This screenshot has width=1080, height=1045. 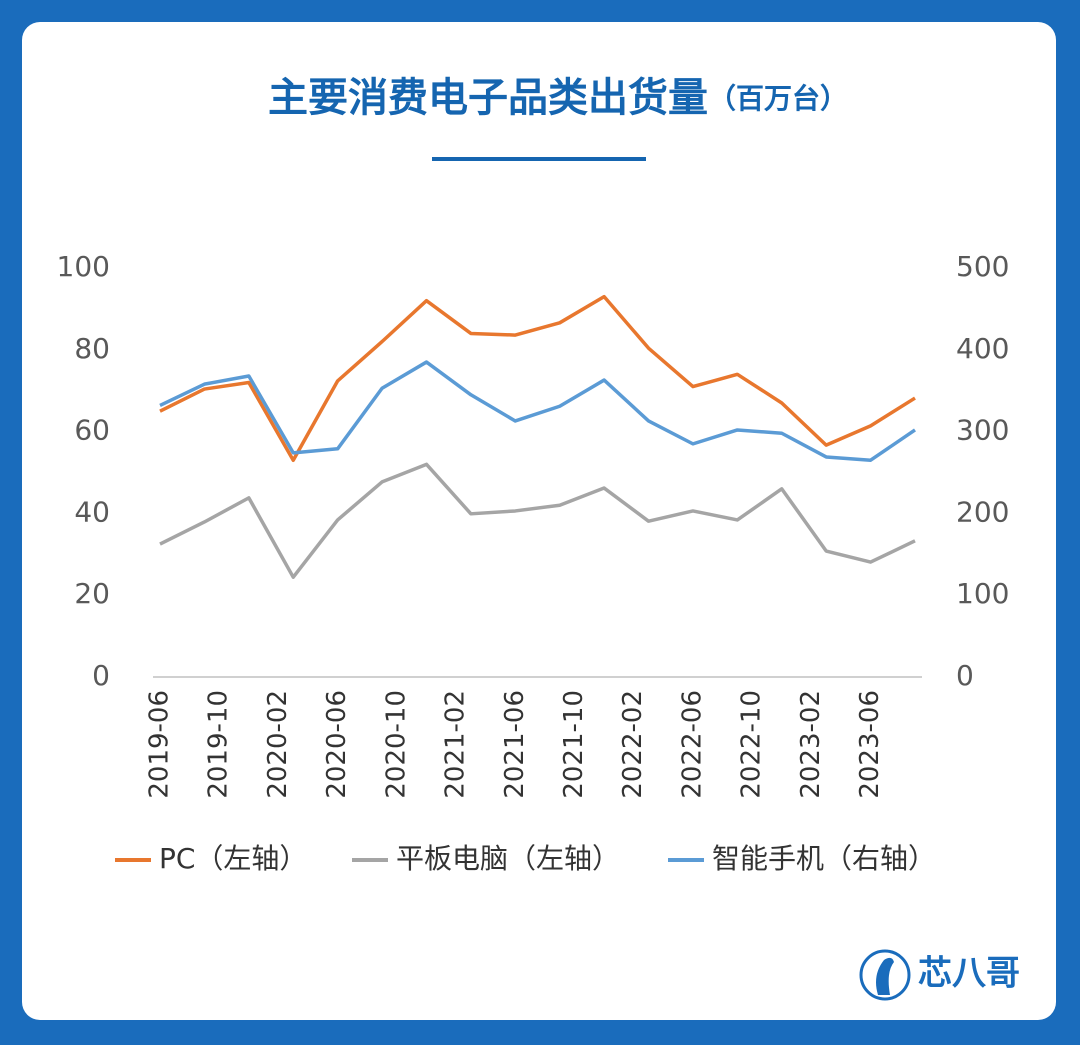 What do you see at coordinates (92, 593) in the screenshot?
I see `y-tick-label: 20` at bounding box center [92, 593].